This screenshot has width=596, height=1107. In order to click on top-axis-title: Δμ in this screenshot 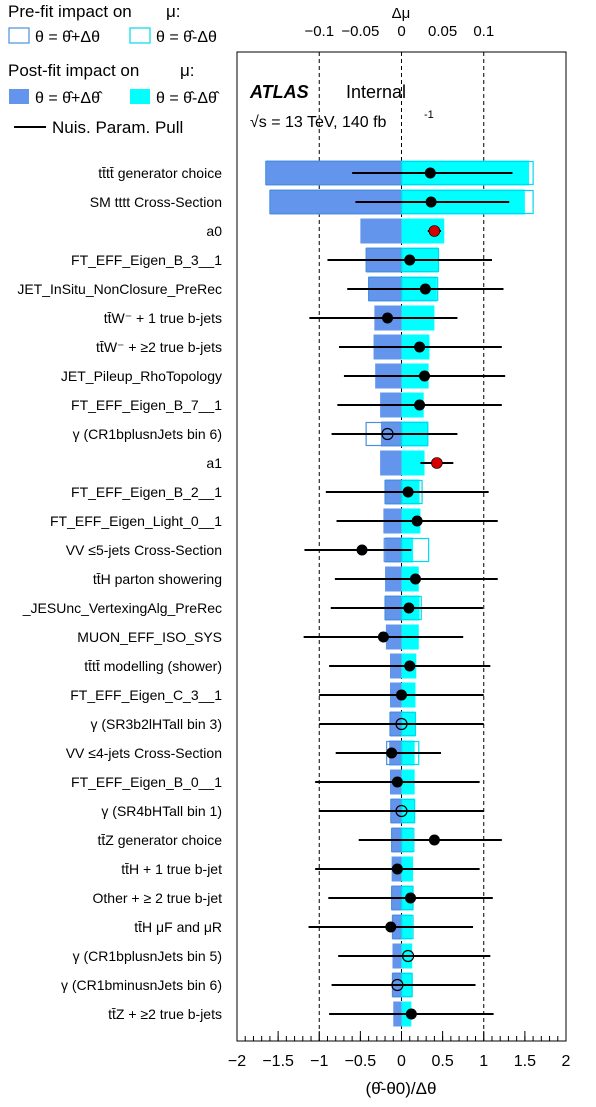, I will do `click(401, 13)`.